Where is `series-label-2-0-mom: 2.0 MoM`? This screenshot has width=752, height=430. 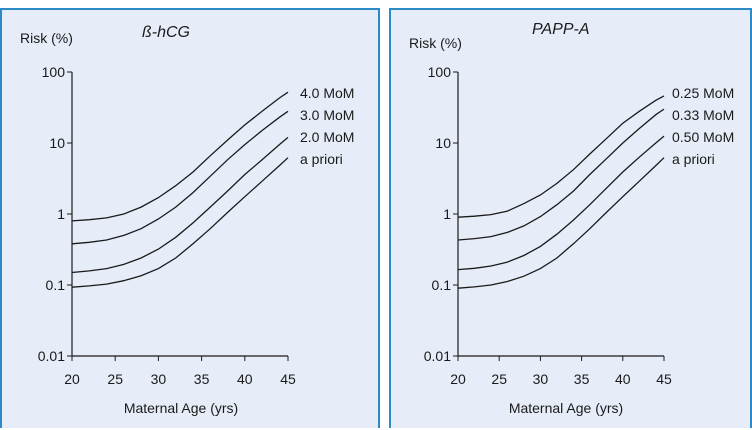
series-label-2-0-mom: 2.0 MoM is located at coordinates (327, 137).